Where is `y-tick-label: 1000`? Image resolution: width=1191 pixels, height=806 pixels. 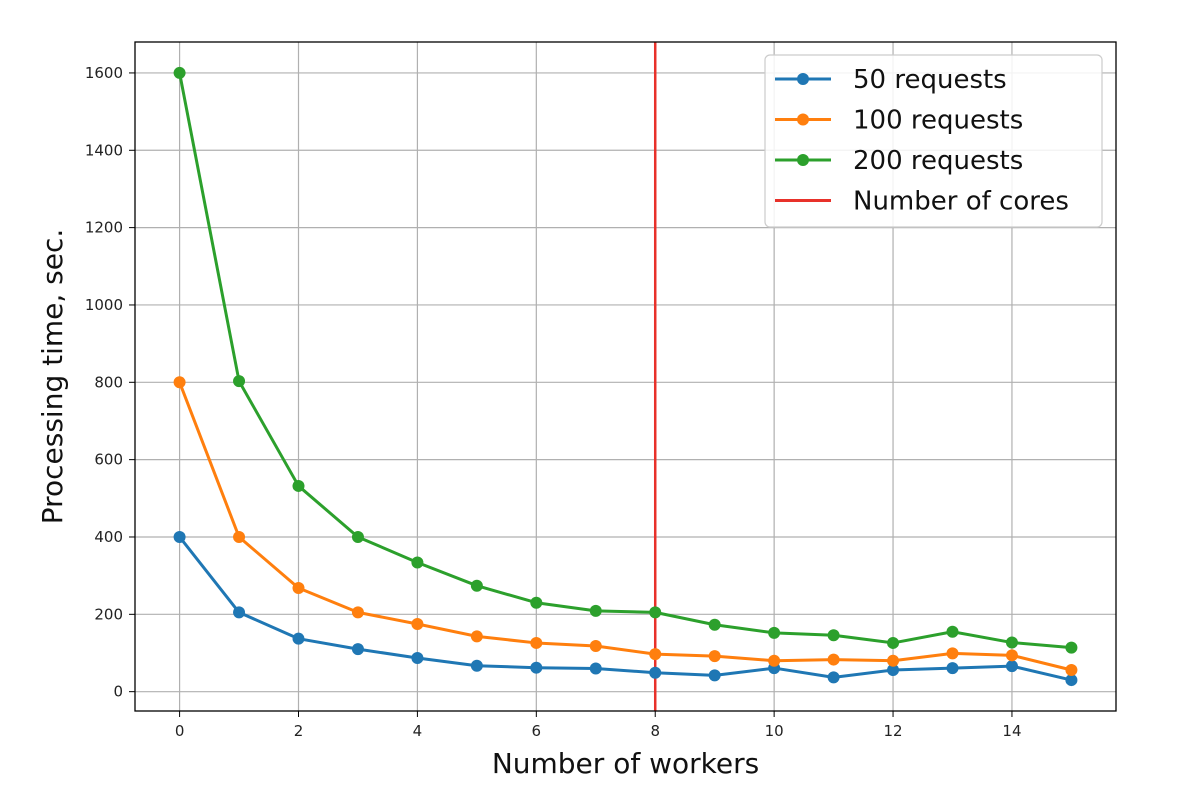
y-tick-label: 1000 is located at coordinates (104, 305).